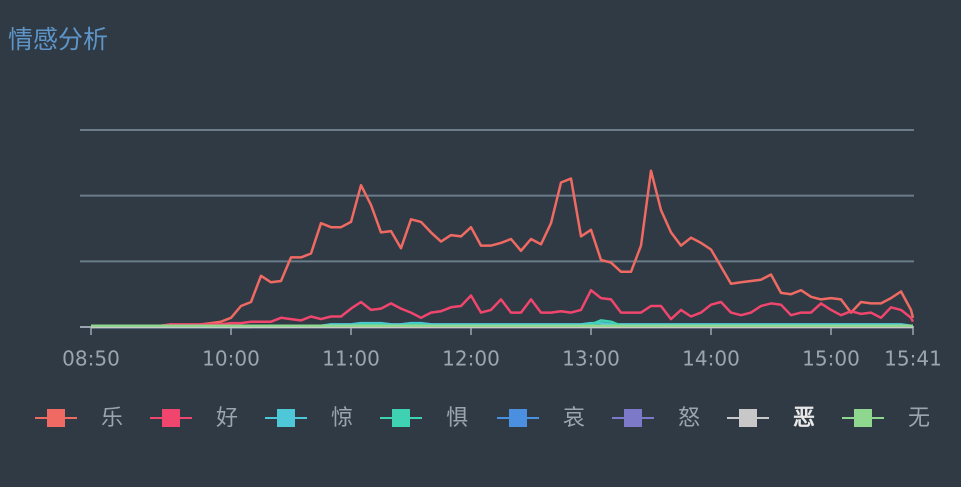  Describe the element at coordinates (574, 418) in the screenshot. I see `legend-label: 哀` at that location.